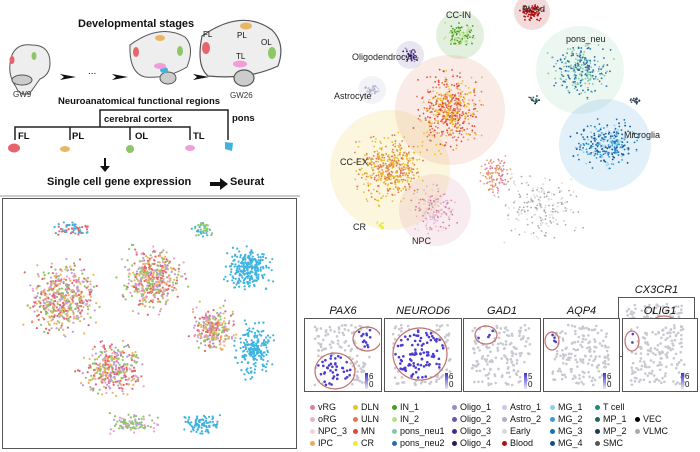 The height and width of the screenshot is (452, 700). Describe the element at coordinates (343, 311) in the screenshot. I see `feature-plot-title: PAX6` at that location.